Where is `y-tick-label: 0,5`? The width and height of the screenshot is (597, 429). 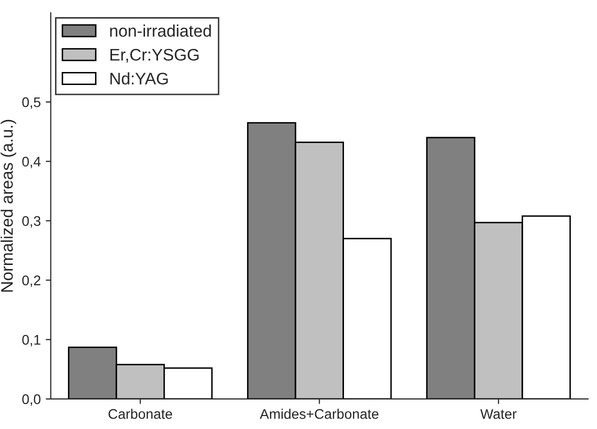 y-tick-label: 0,5 is located at coordinates (31, 103).